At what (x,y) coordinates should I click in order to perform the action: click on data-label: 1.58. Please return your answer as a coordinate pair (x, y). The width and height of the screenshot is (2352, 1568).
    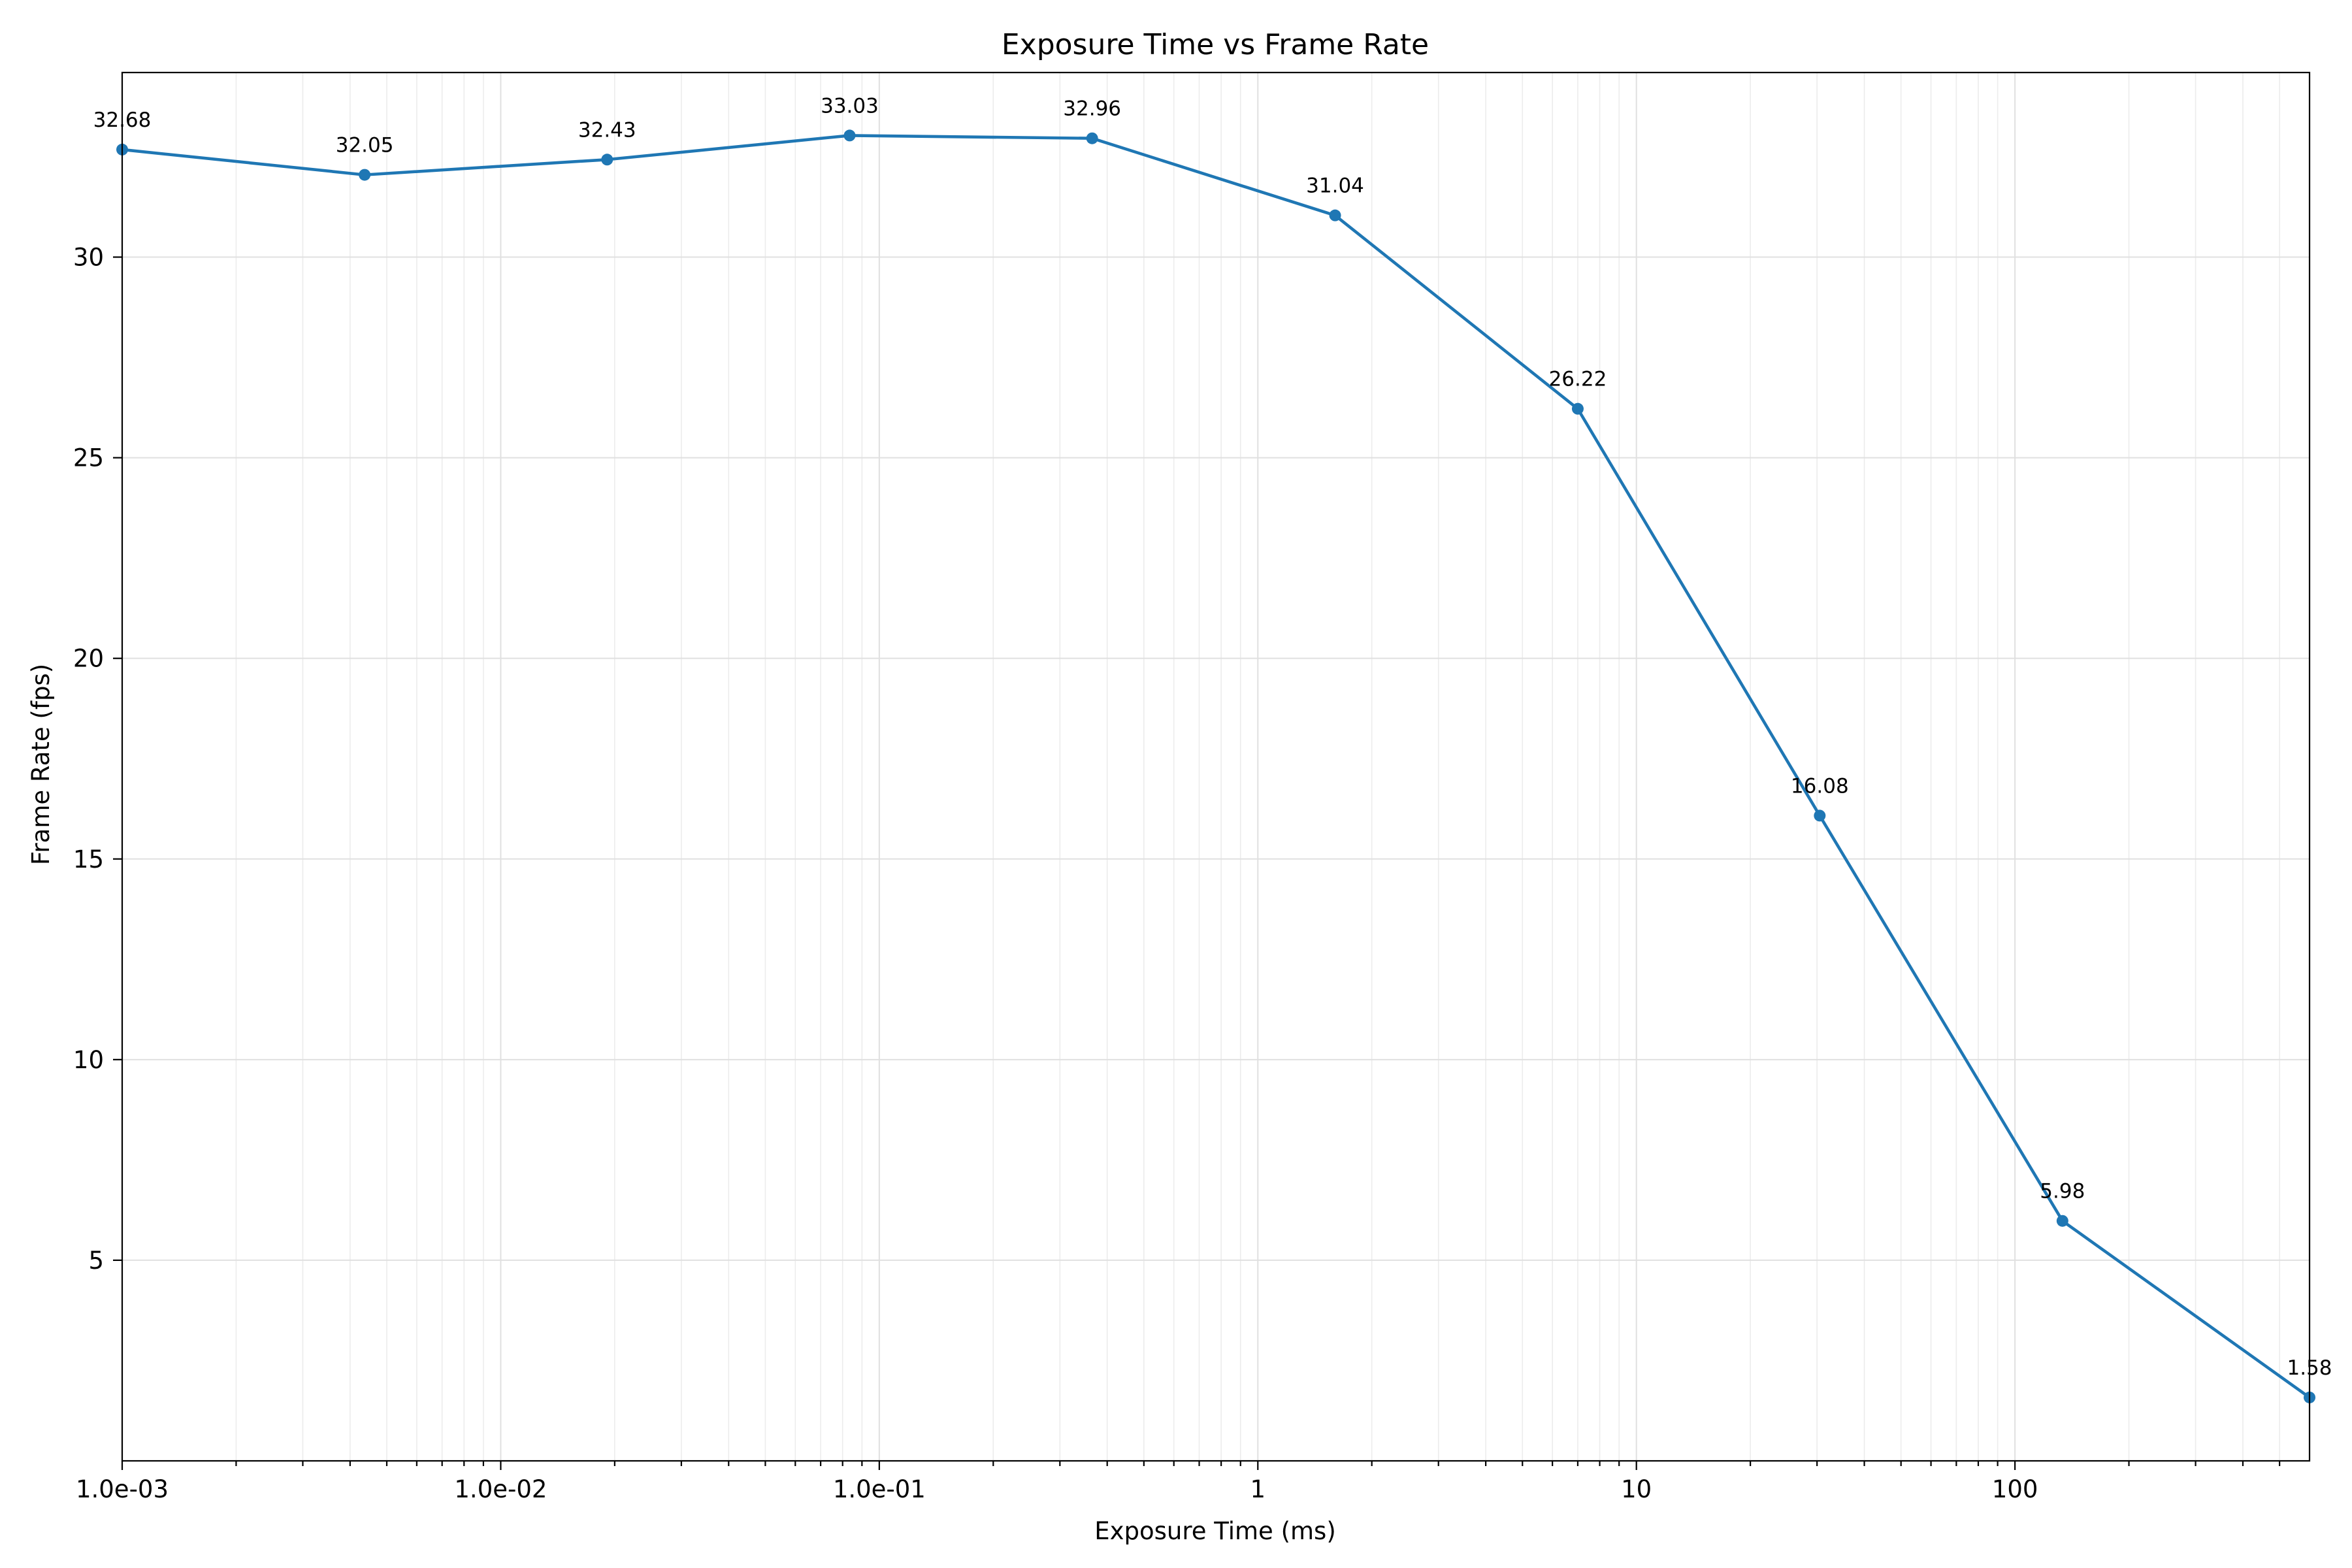
    Looking at the image, I should click on (2309, 1368).